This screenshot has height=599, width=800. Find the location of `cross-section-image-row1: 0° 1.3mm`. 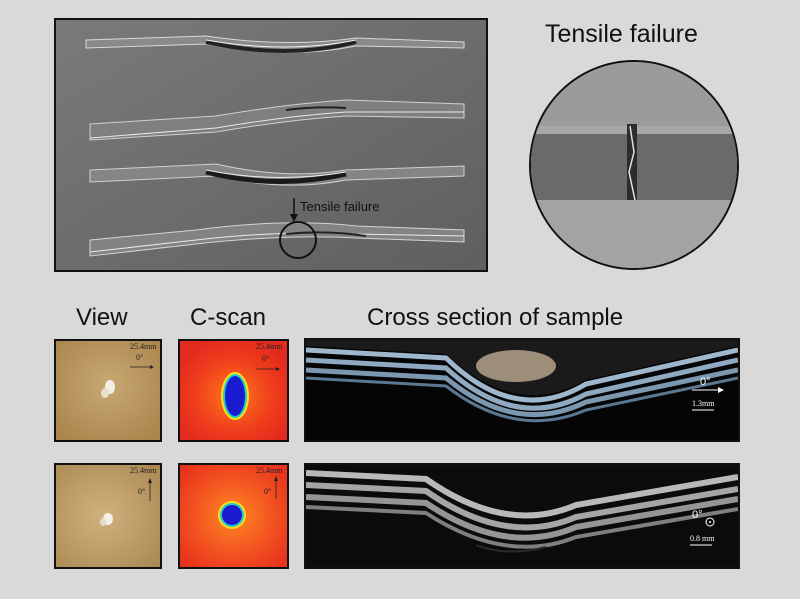

cross-section-image-row1: 0° 1.3mm is located at coordinates (522, 390).